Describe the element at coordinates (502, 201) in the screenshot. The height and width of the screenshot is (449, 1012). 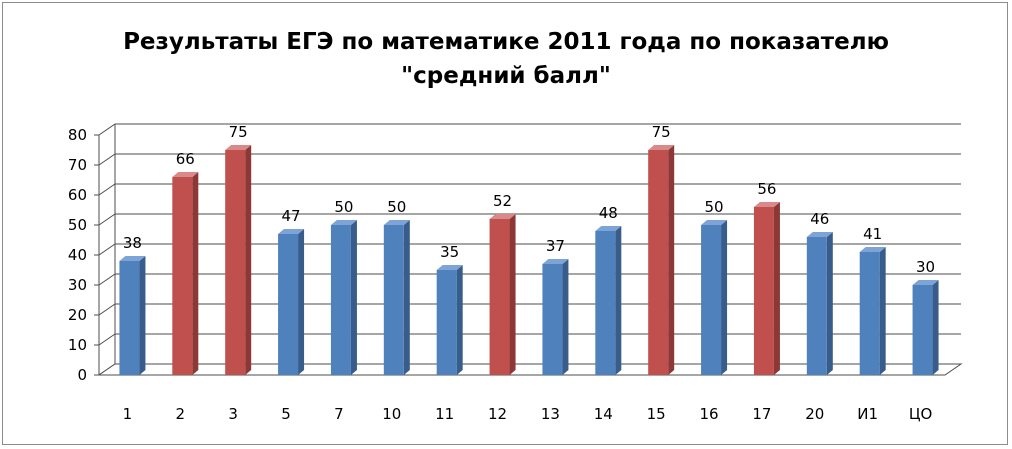
I see `data-label: 52` at that location.